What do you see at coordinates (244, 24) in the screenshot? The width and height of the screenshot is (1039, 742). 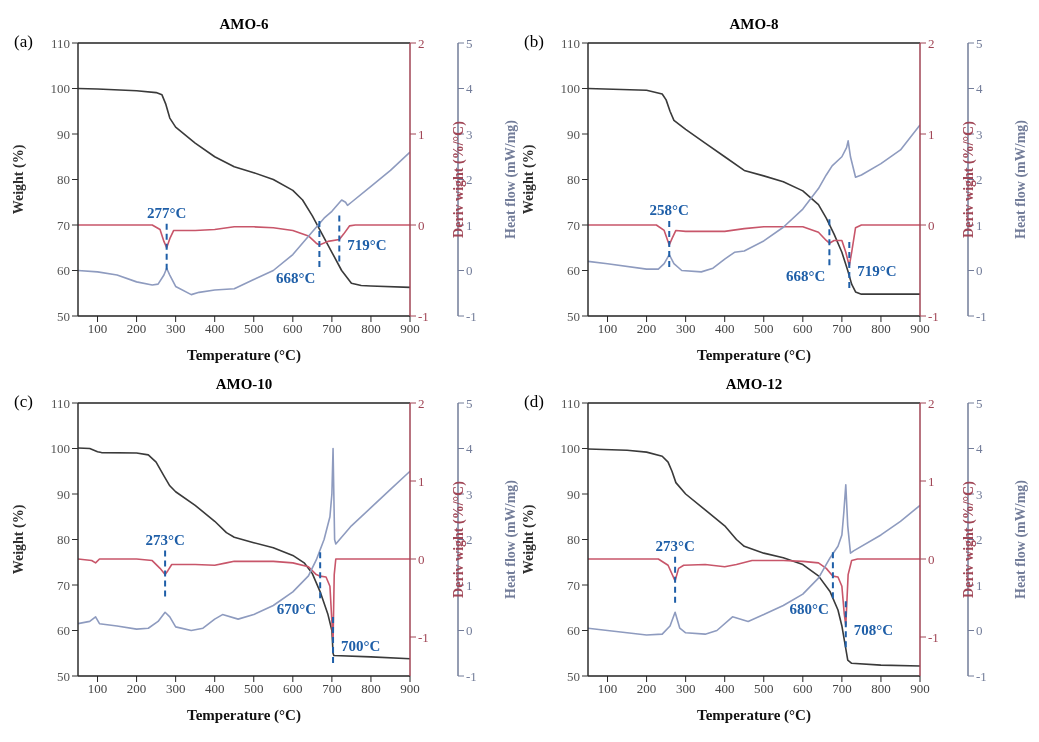 I see `chart-title: AMO-6` at bounding box center [244, 24].